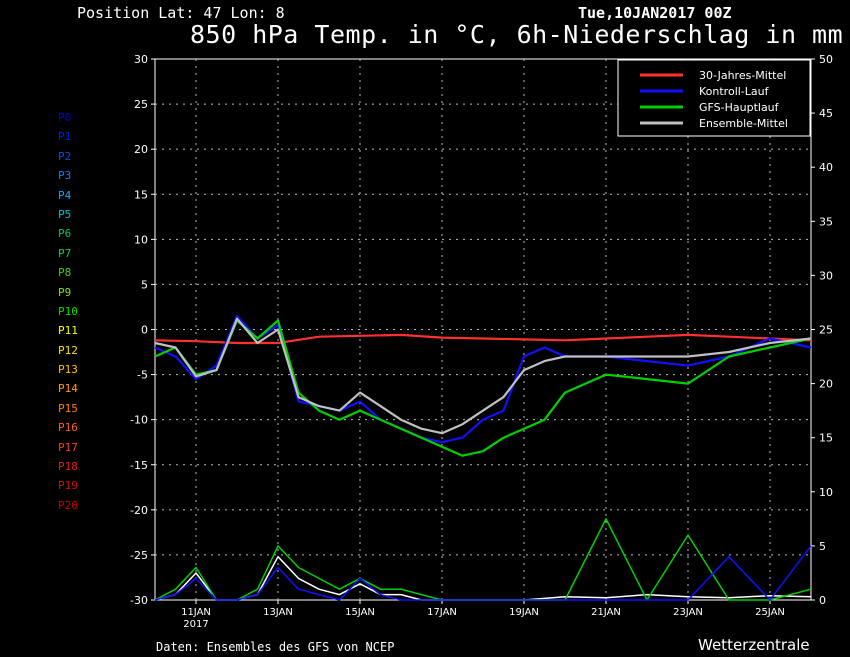  I want to click on y-left-tick-label: 20, so click(141, 149).